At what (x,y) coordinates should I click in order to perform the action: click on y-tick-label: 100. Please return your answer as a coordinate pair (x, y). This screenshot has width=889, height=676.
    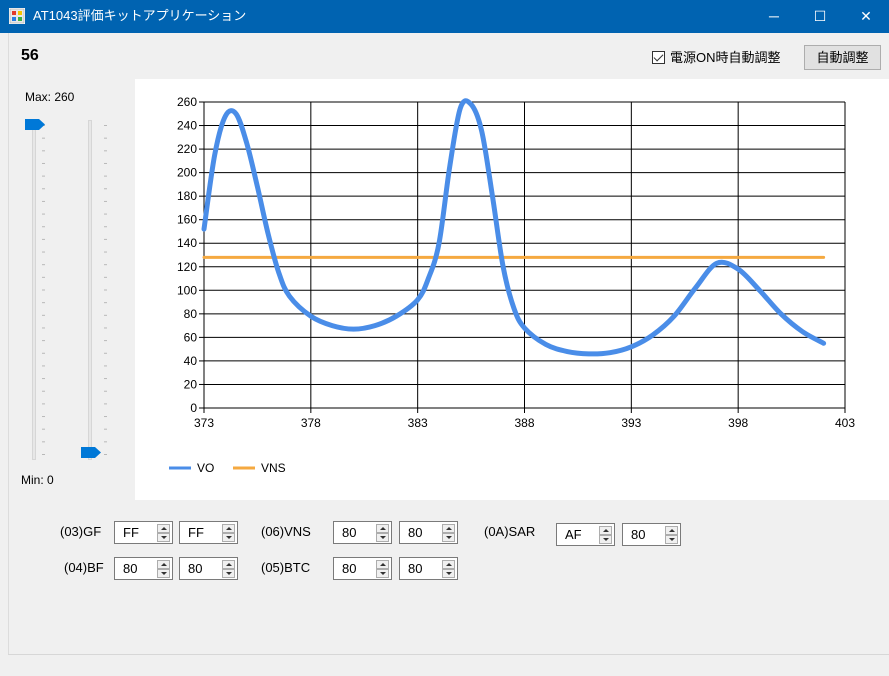
    Looking at the image, I should click on (187, 290).